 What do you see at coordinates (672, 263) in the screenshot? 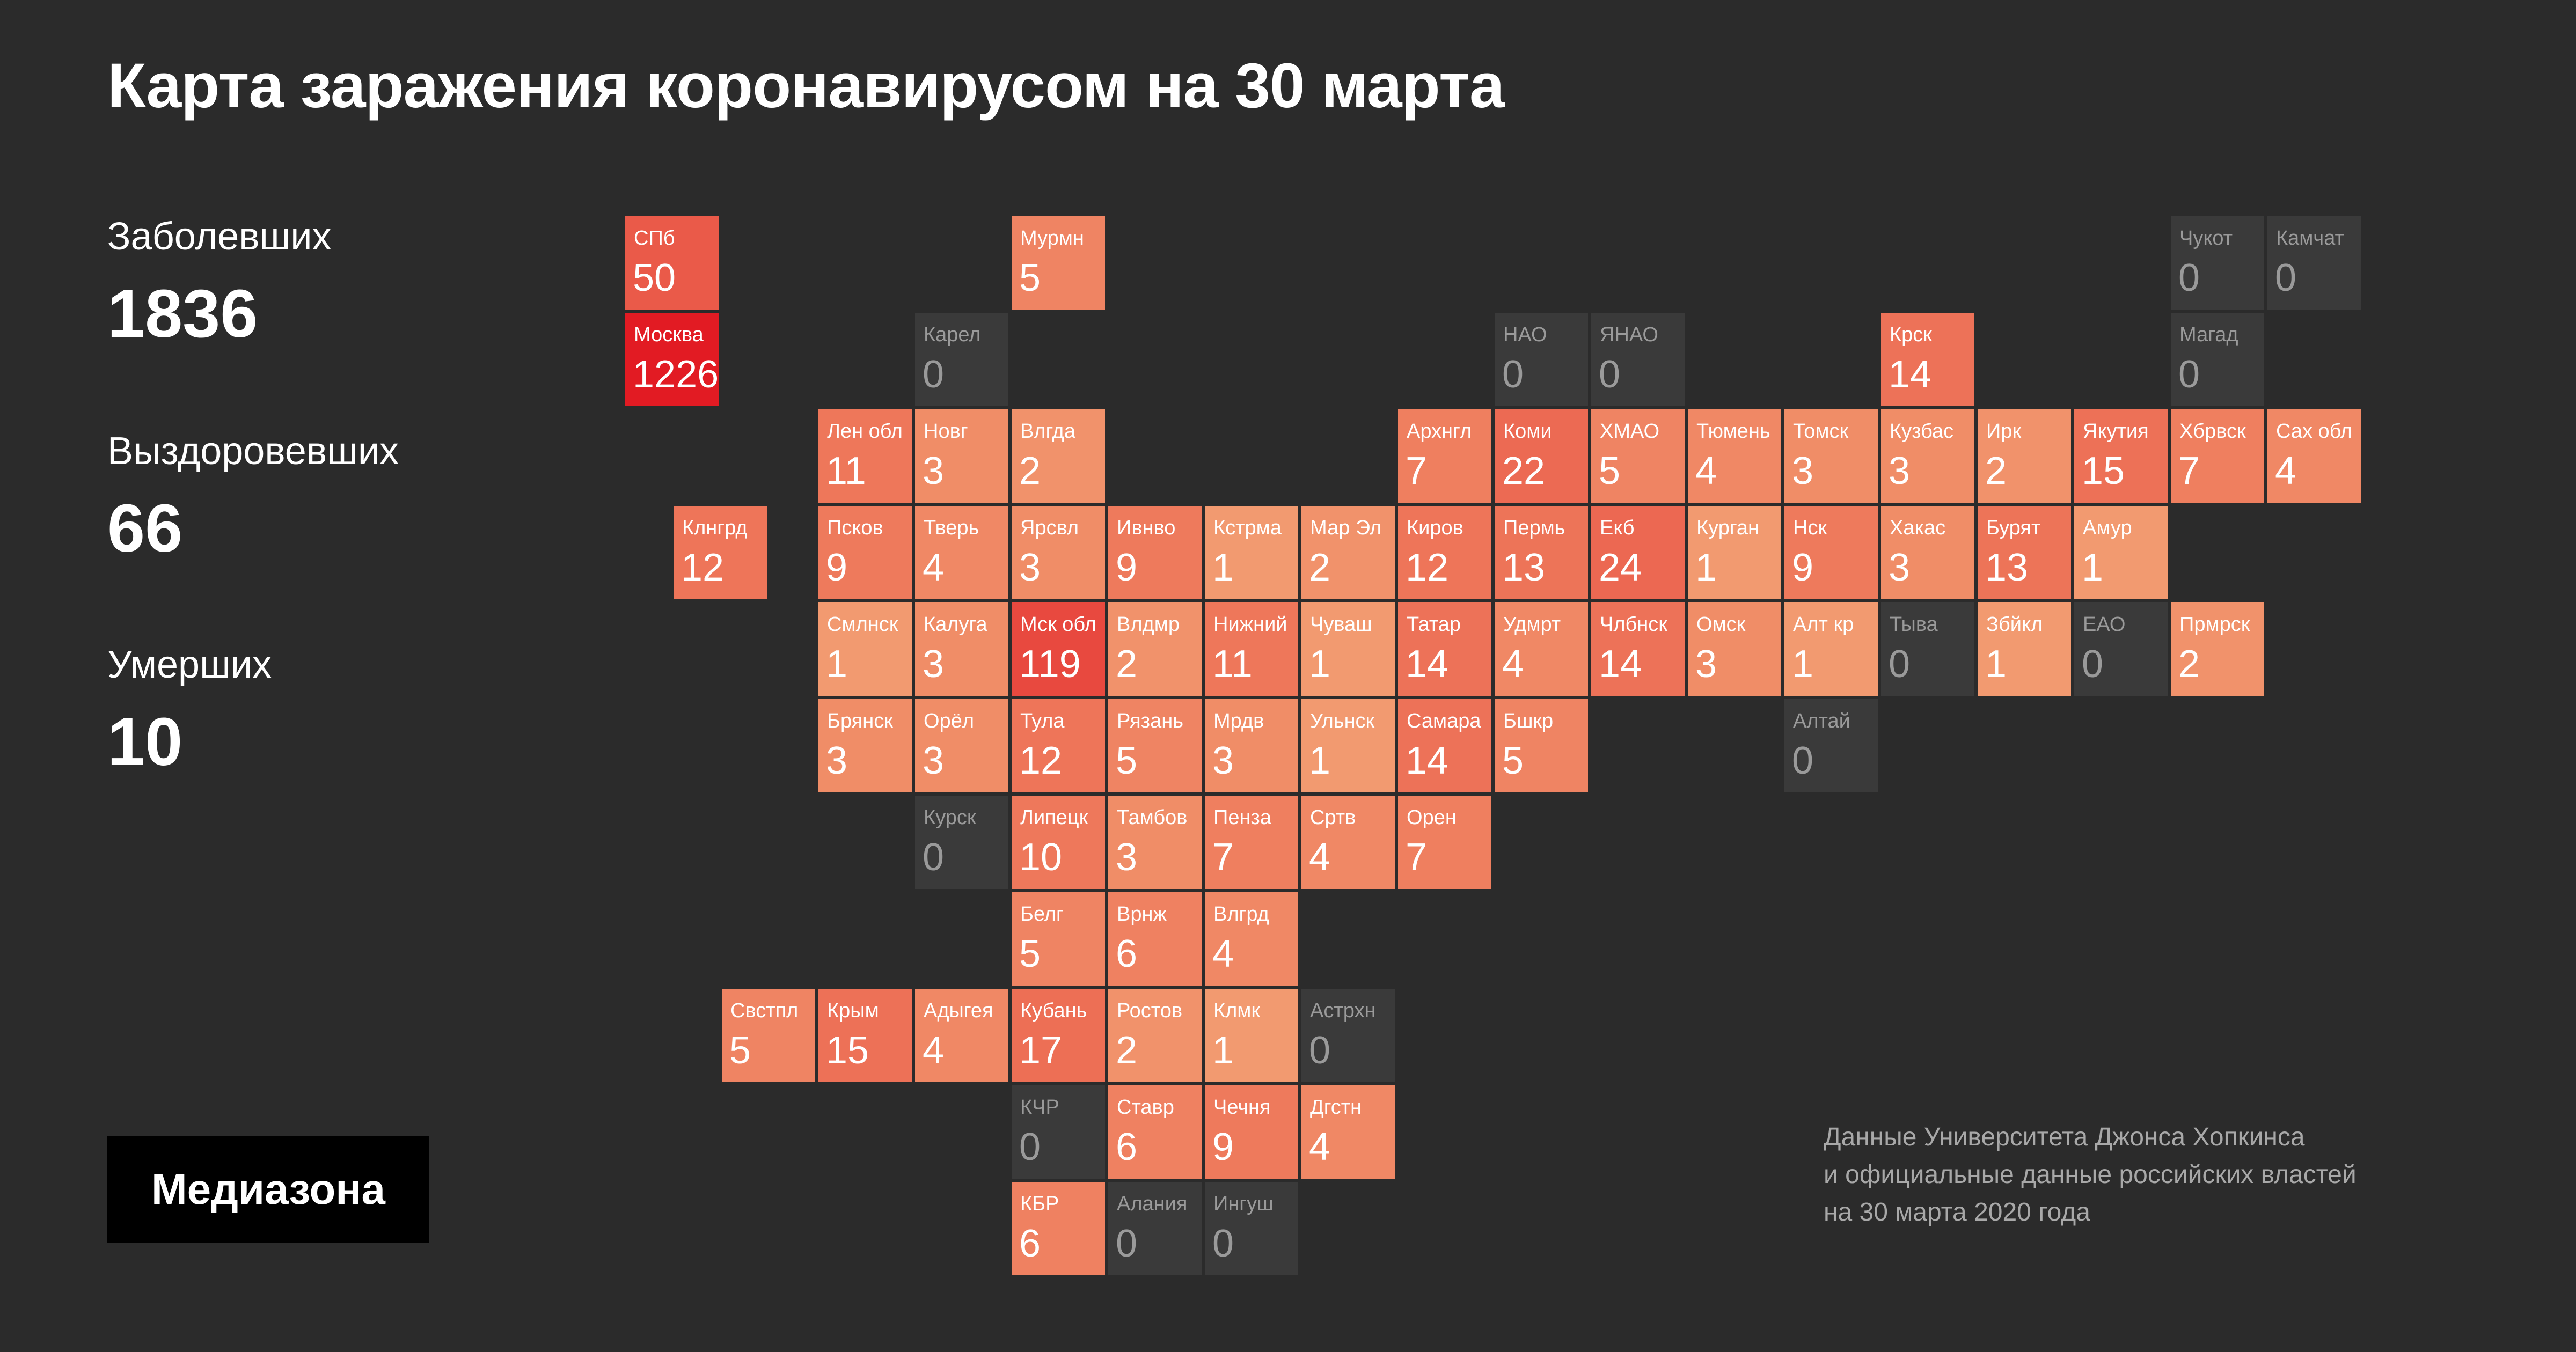
I see `region-tile: СПб 50` at bounding box center [672, 263].